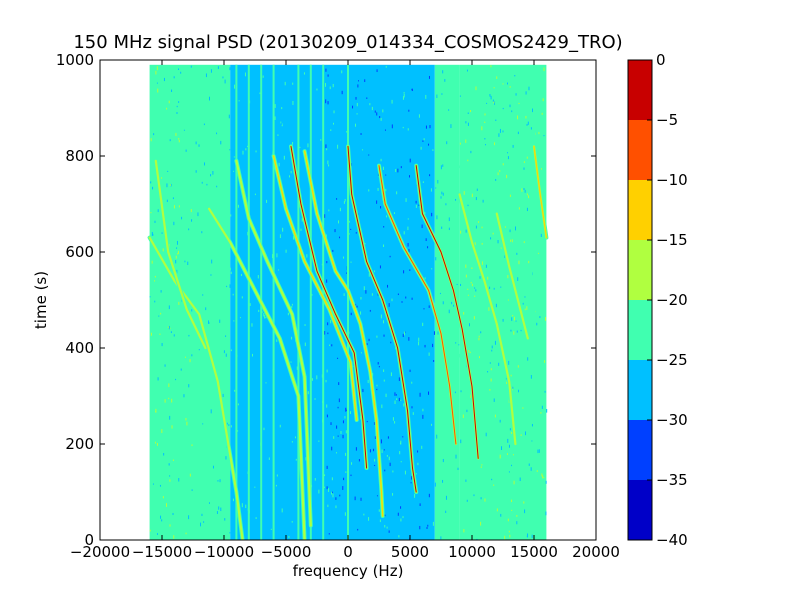  What do you see at coordinates (75, 60) in the screenshot?
I see `y-tick-label: 1000` at bounding box center [75, 60].